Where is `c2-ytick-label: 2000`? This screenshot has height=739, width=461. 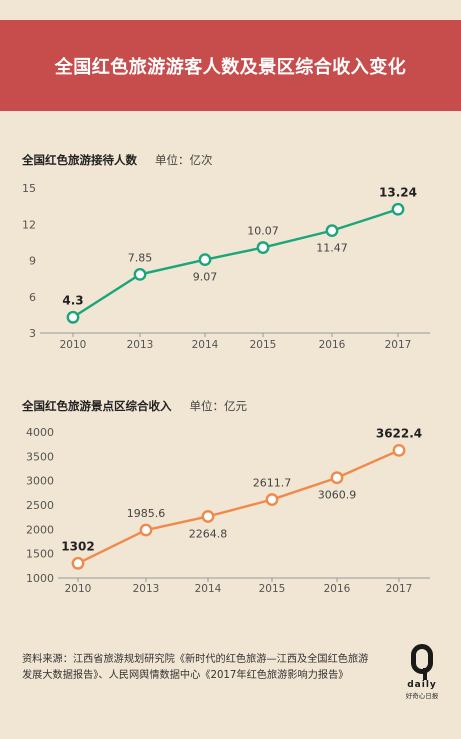
c2-ytick-label: 2000 is located at coordinates (40, 529).